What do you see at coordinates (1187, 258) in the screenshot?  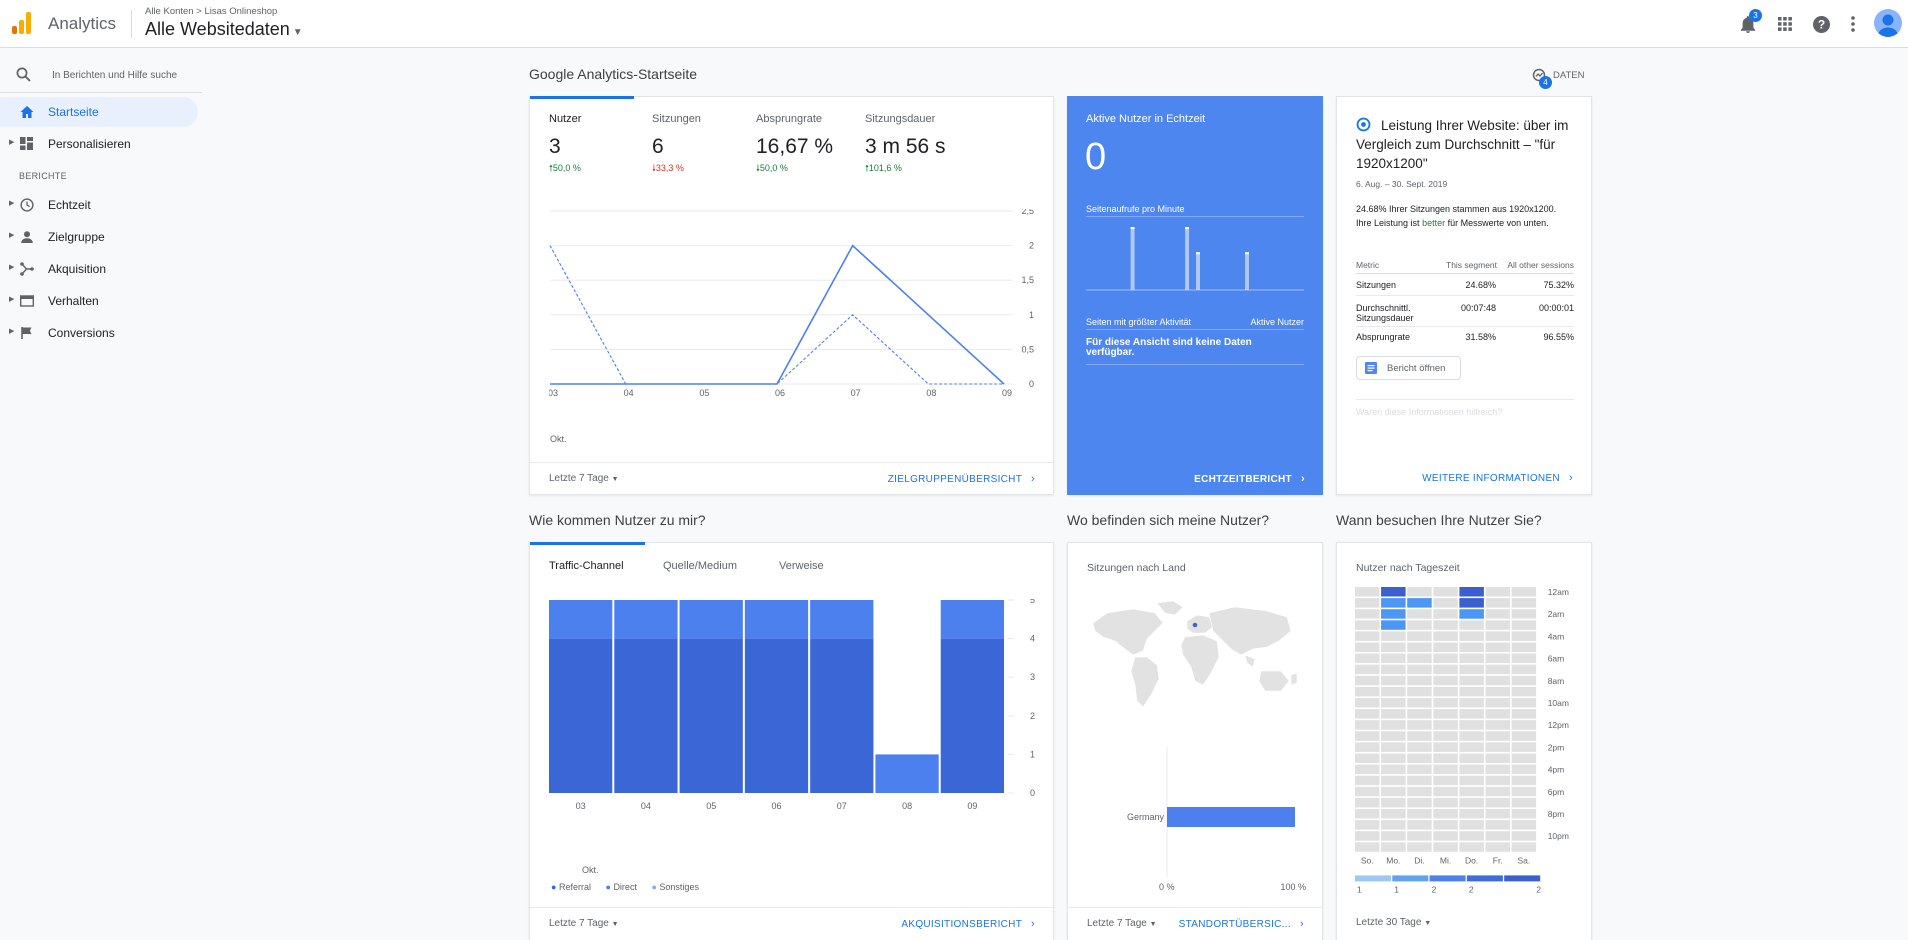 I see `pageview-bar` at bounding box center [1187, 258].